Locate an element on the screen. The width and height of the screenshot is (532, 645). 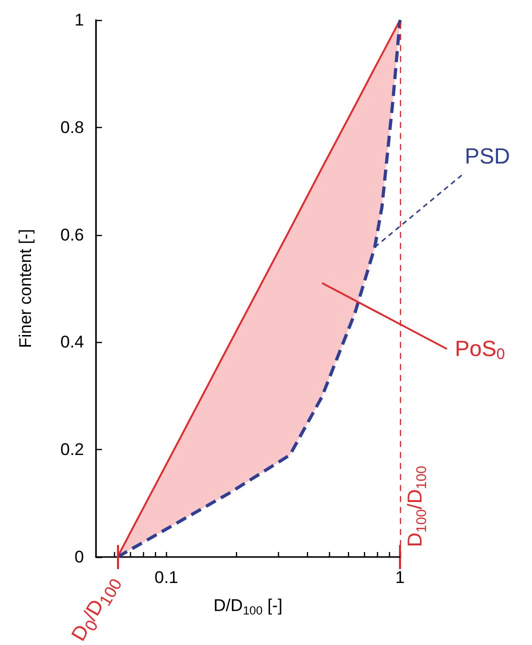
y-tick-label: 0.6 is located at coordinates (72, 234).